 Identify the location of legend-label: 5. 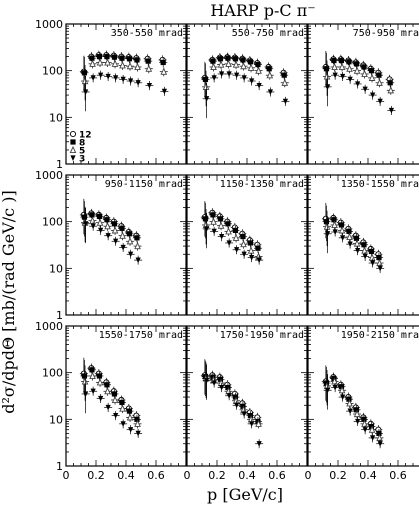
(82, 152).